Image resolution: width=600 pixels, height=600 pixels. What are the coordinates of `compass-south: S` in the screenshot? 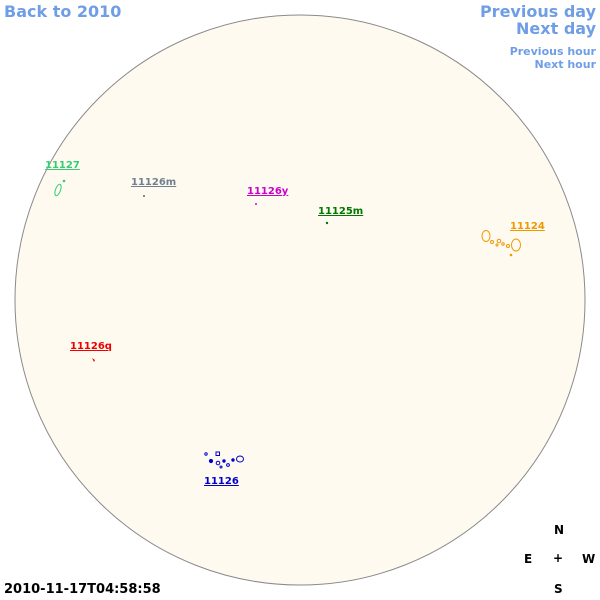 It's located at (558, 589).